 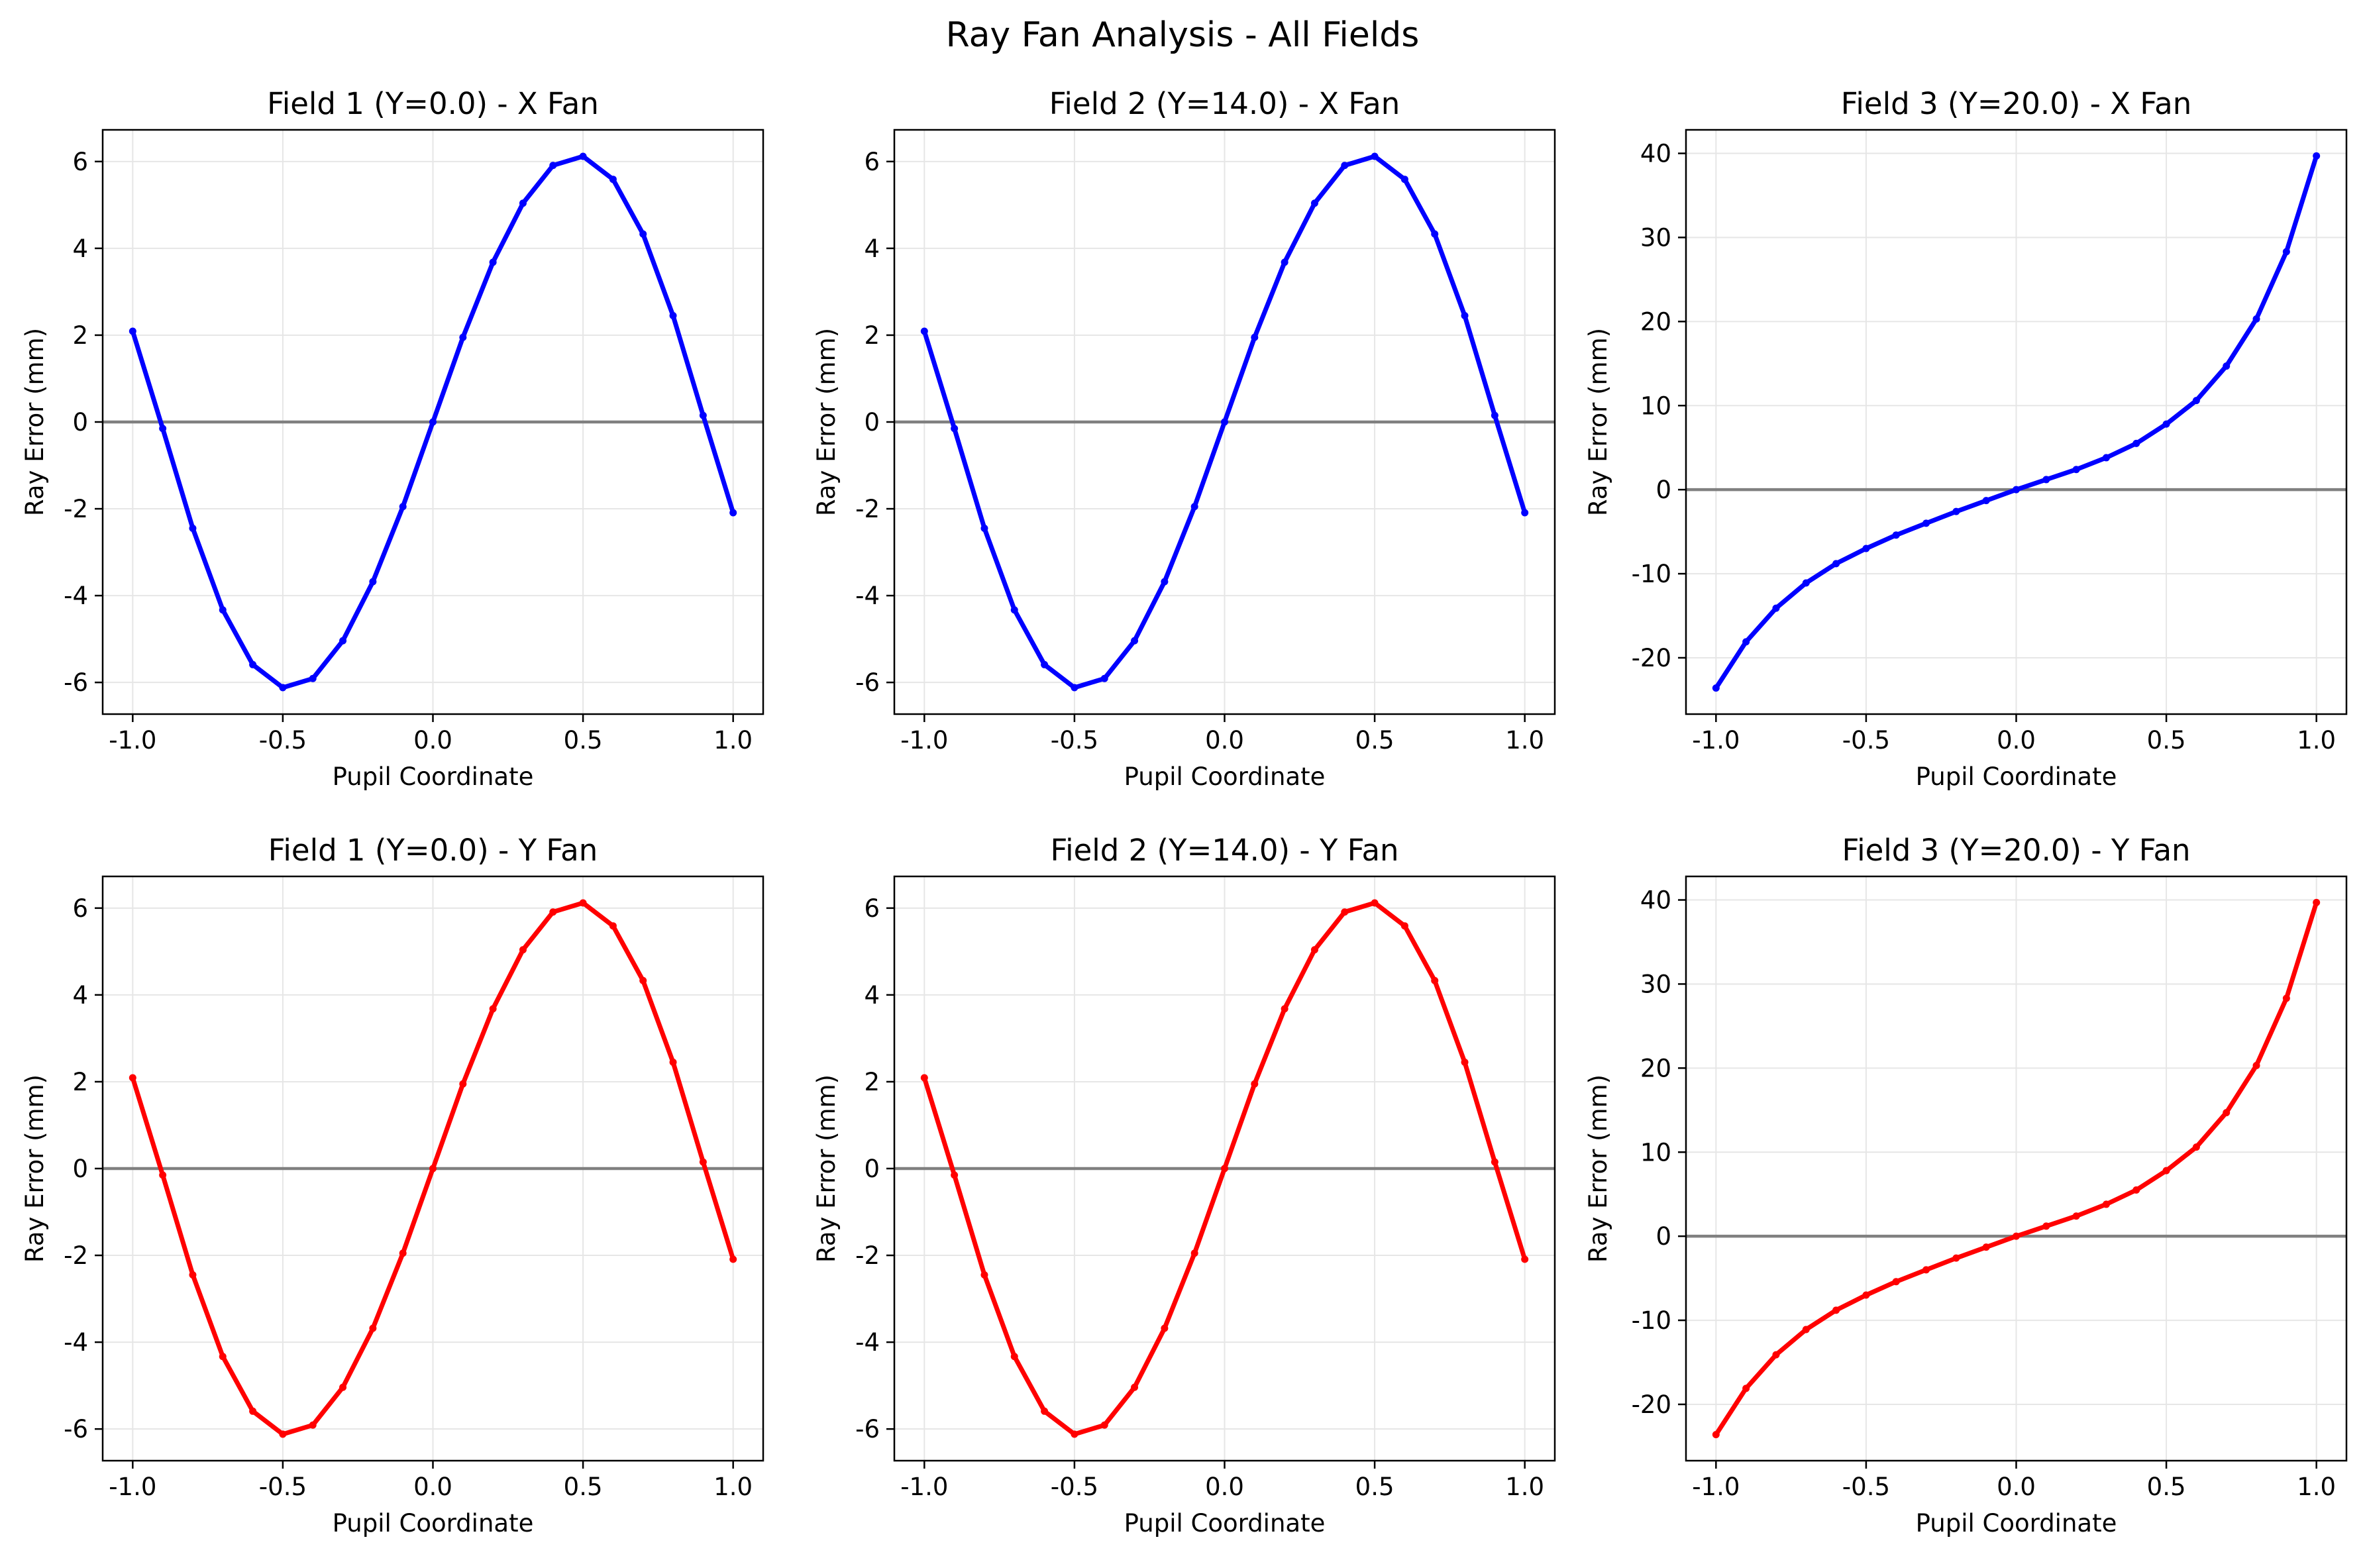 What do you see at coordinates (1655, 237) in the screenshot?
I see `y-tick-label: 30` at bounding box center [1655, 237].